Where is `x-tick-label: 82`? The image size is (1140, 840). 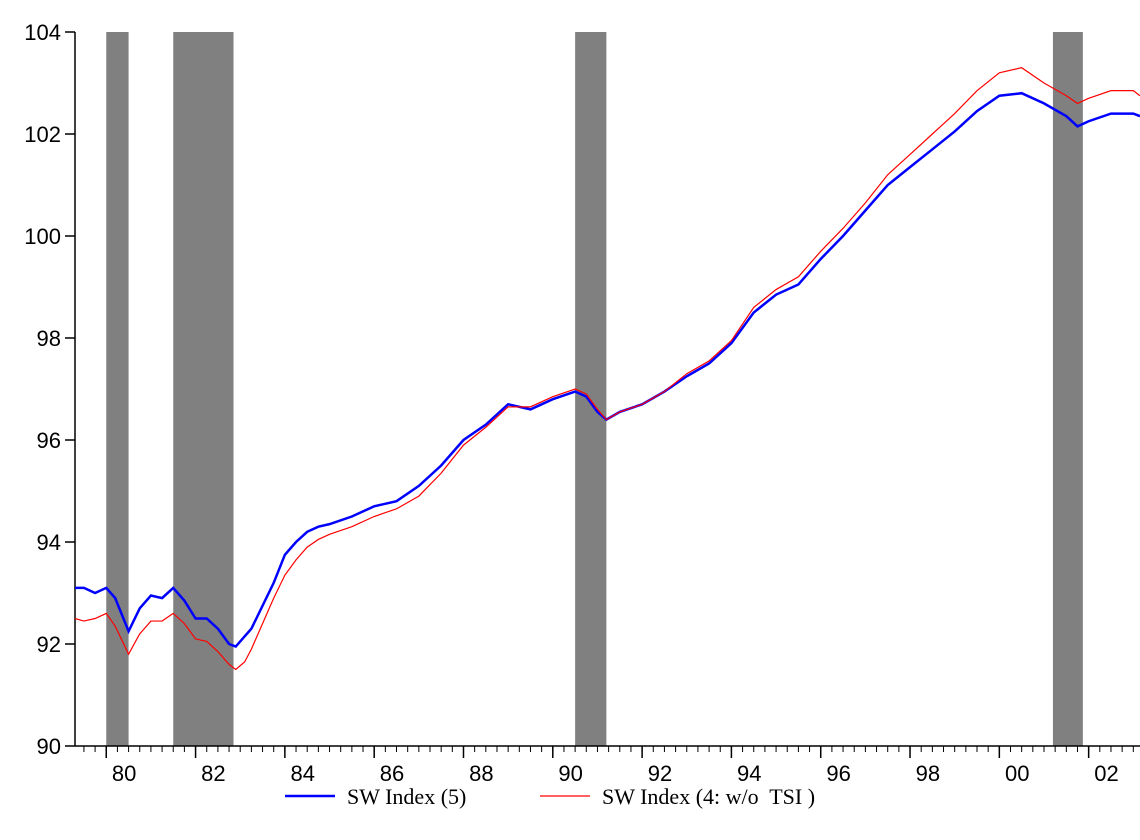 x-tick-label: 82 is located at coordinates (213, 773).